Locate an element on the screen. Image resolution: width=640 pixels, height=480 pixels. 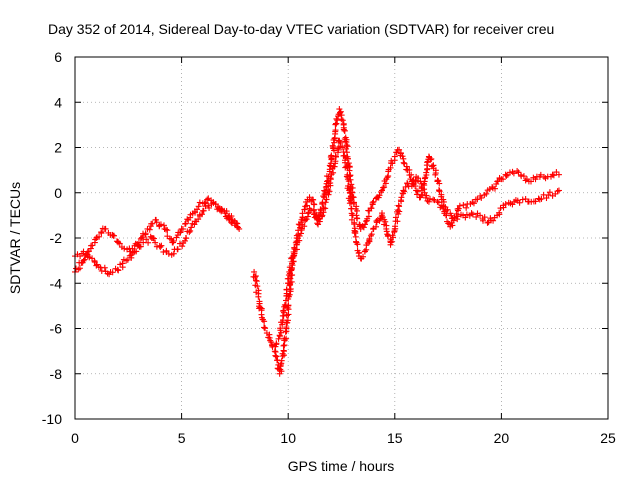
y-tick-label: -4 is located at coordinates (56, 283).